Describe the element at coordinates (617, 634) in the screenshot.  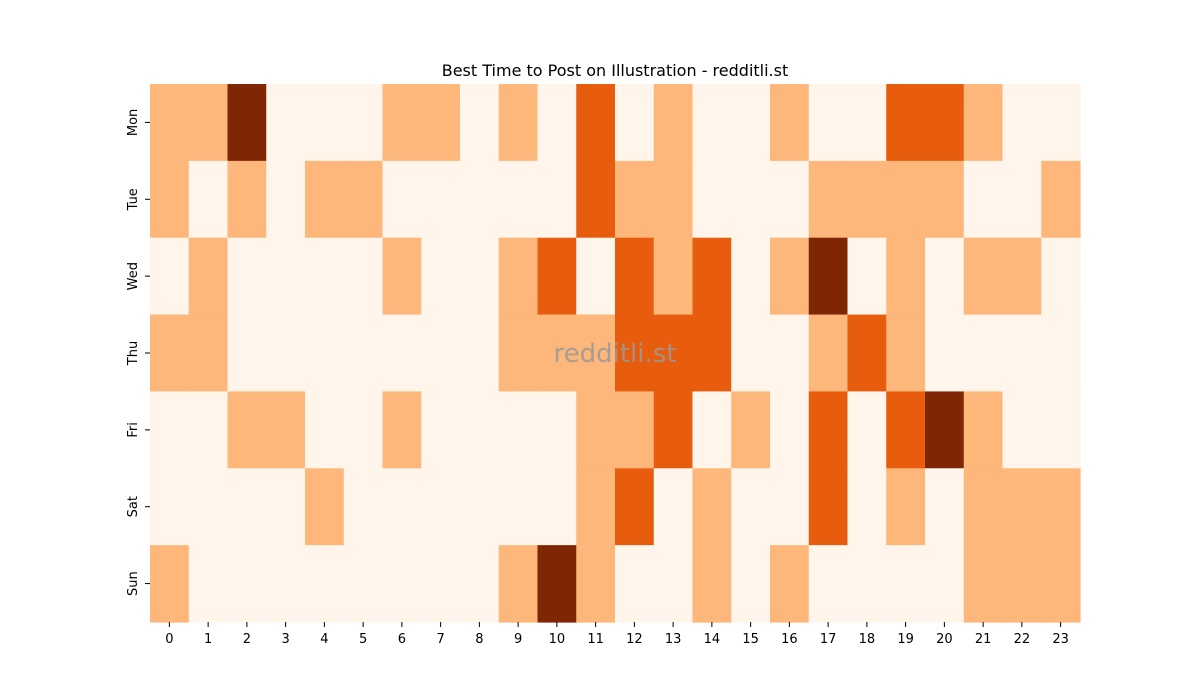
I see `x-axis: 0 1 2 3 4 5 6 7 8 9 10 11 12 13 14 15 16 17 18 19 20 21 22 23` at that location.